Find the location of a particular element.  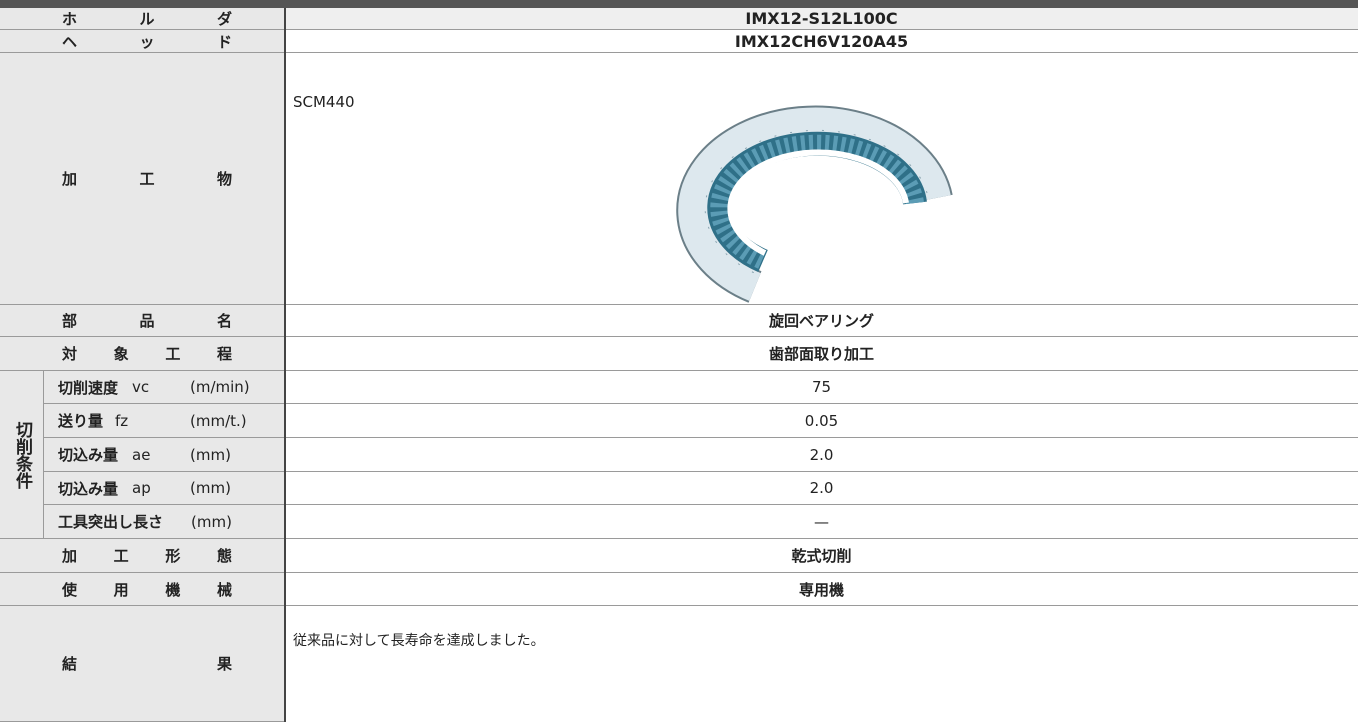

holder-value: IMX12-S12L100C is located at coordinates (821, 18).